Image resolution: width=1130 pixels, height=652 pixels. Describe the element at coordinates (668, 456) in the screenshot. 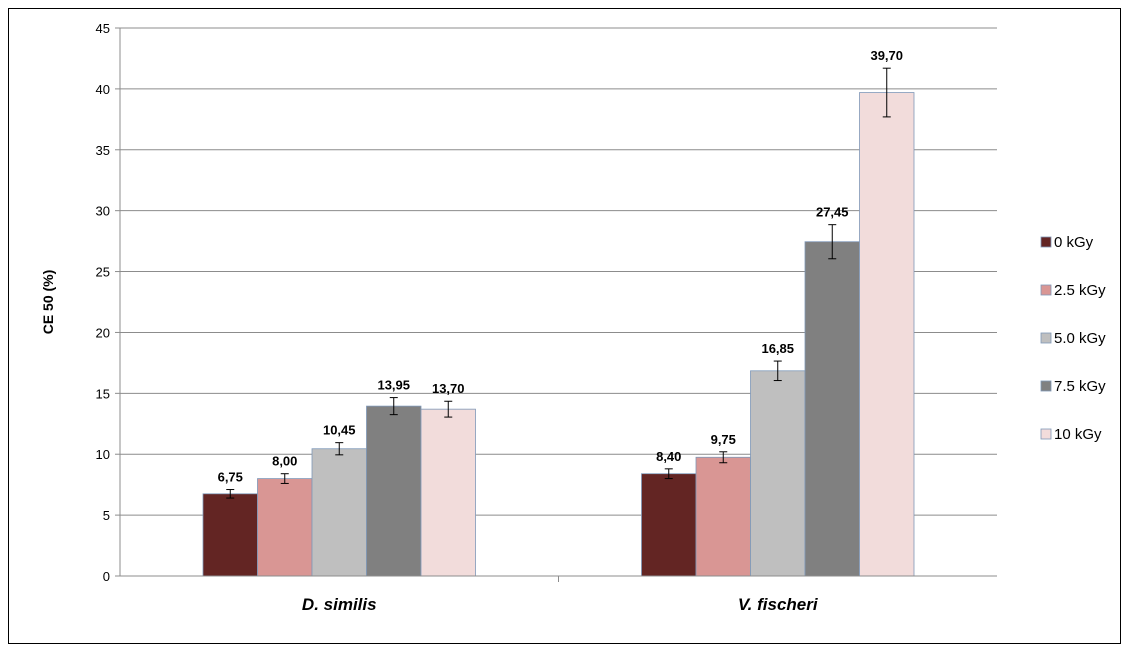

I see `data-label: 8,40` at that location.